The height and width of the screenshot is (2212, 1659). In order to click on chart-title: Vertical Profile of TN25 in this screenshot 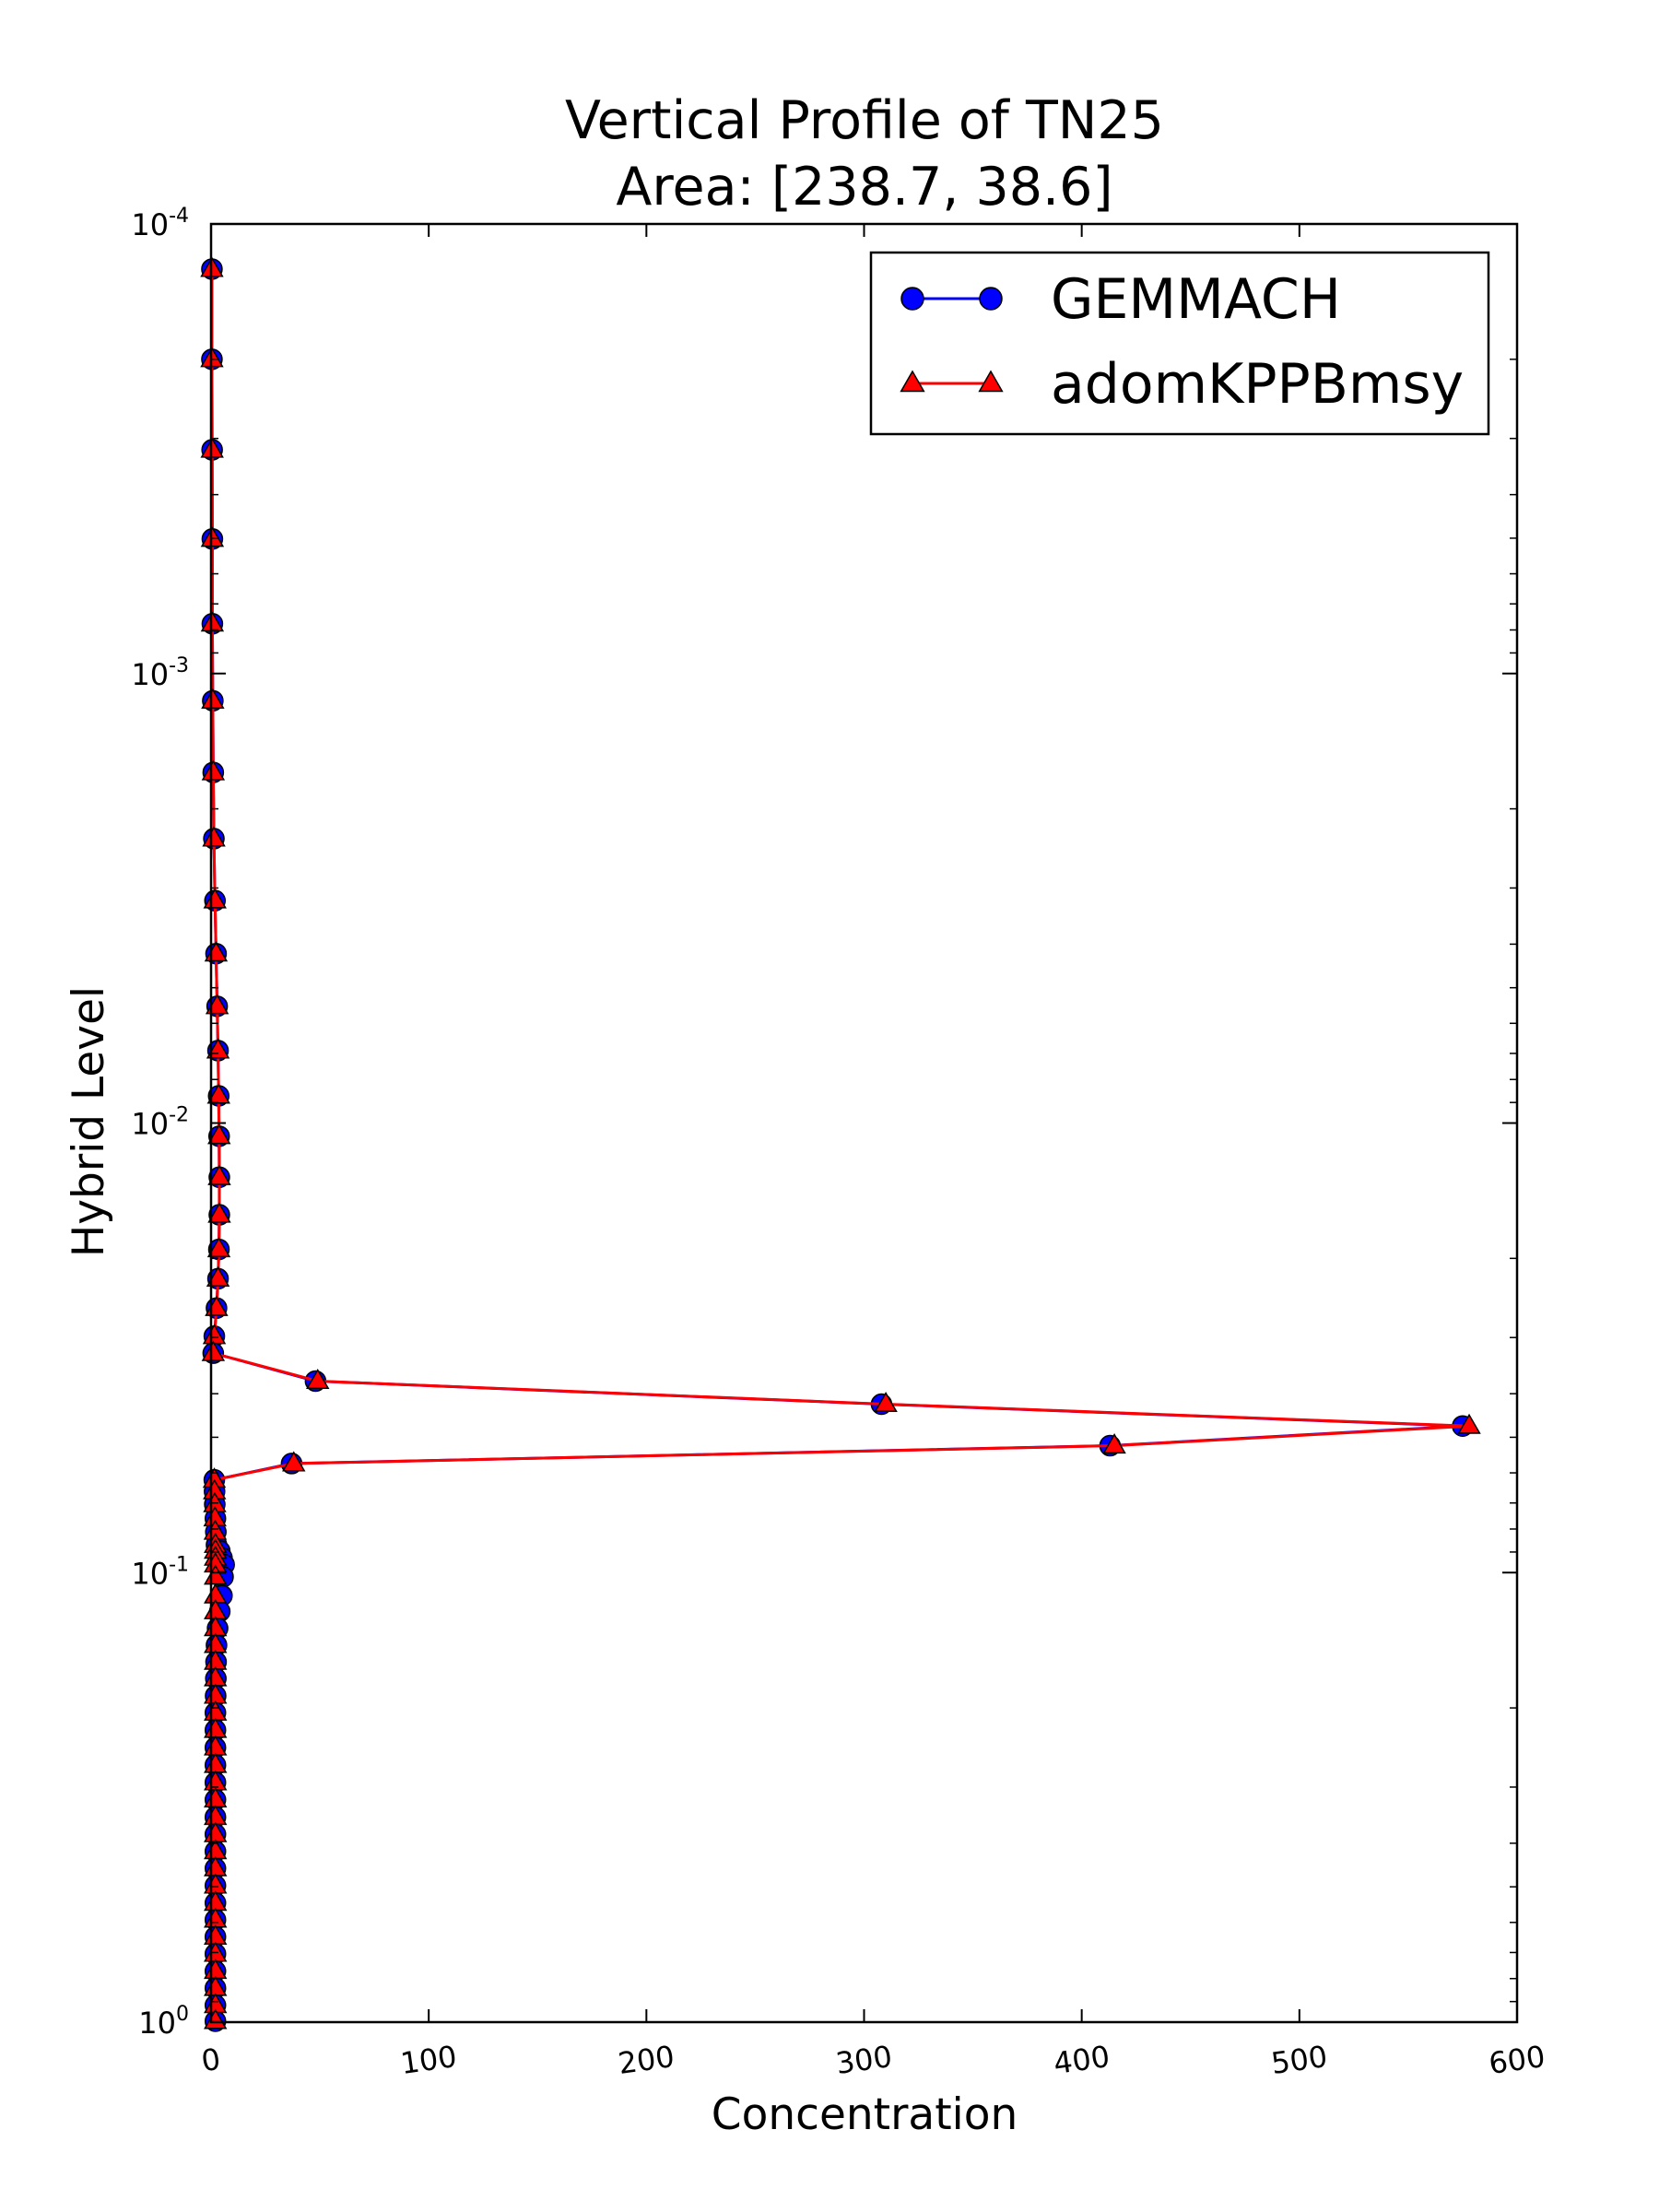, I will do `click(864, 120)`.